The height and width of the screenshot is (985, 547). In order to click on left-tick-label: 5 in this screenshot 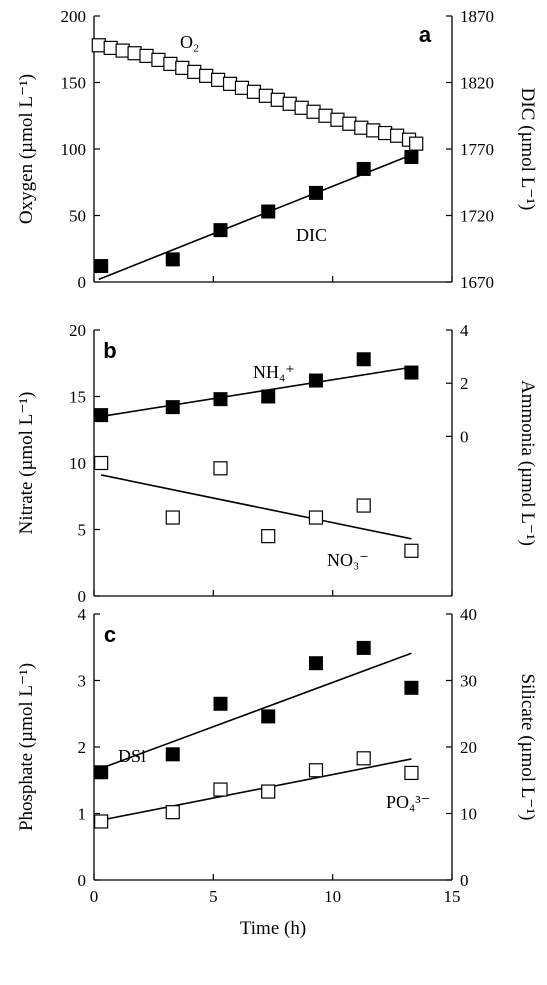, I will do `click(82, 530)`.